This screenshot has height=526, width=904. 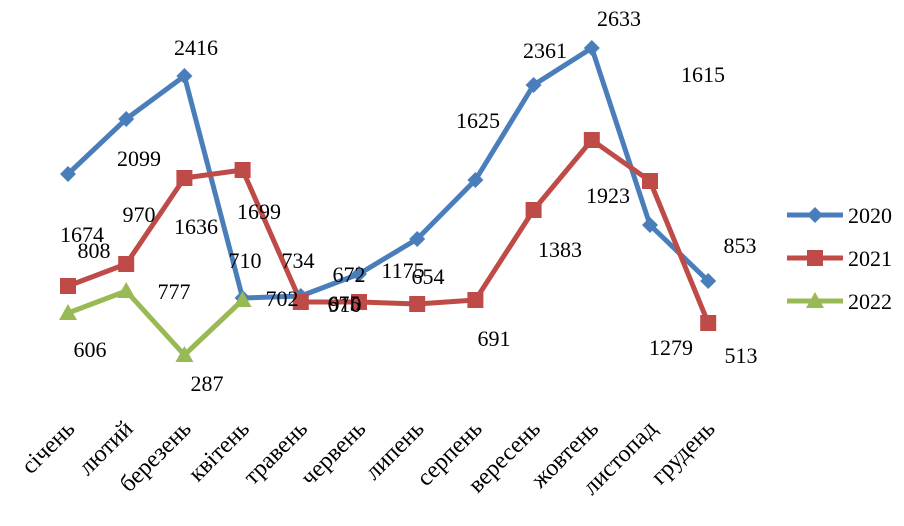 I want to click on data-label-2020-3: 710, so click(x=245, y=260).